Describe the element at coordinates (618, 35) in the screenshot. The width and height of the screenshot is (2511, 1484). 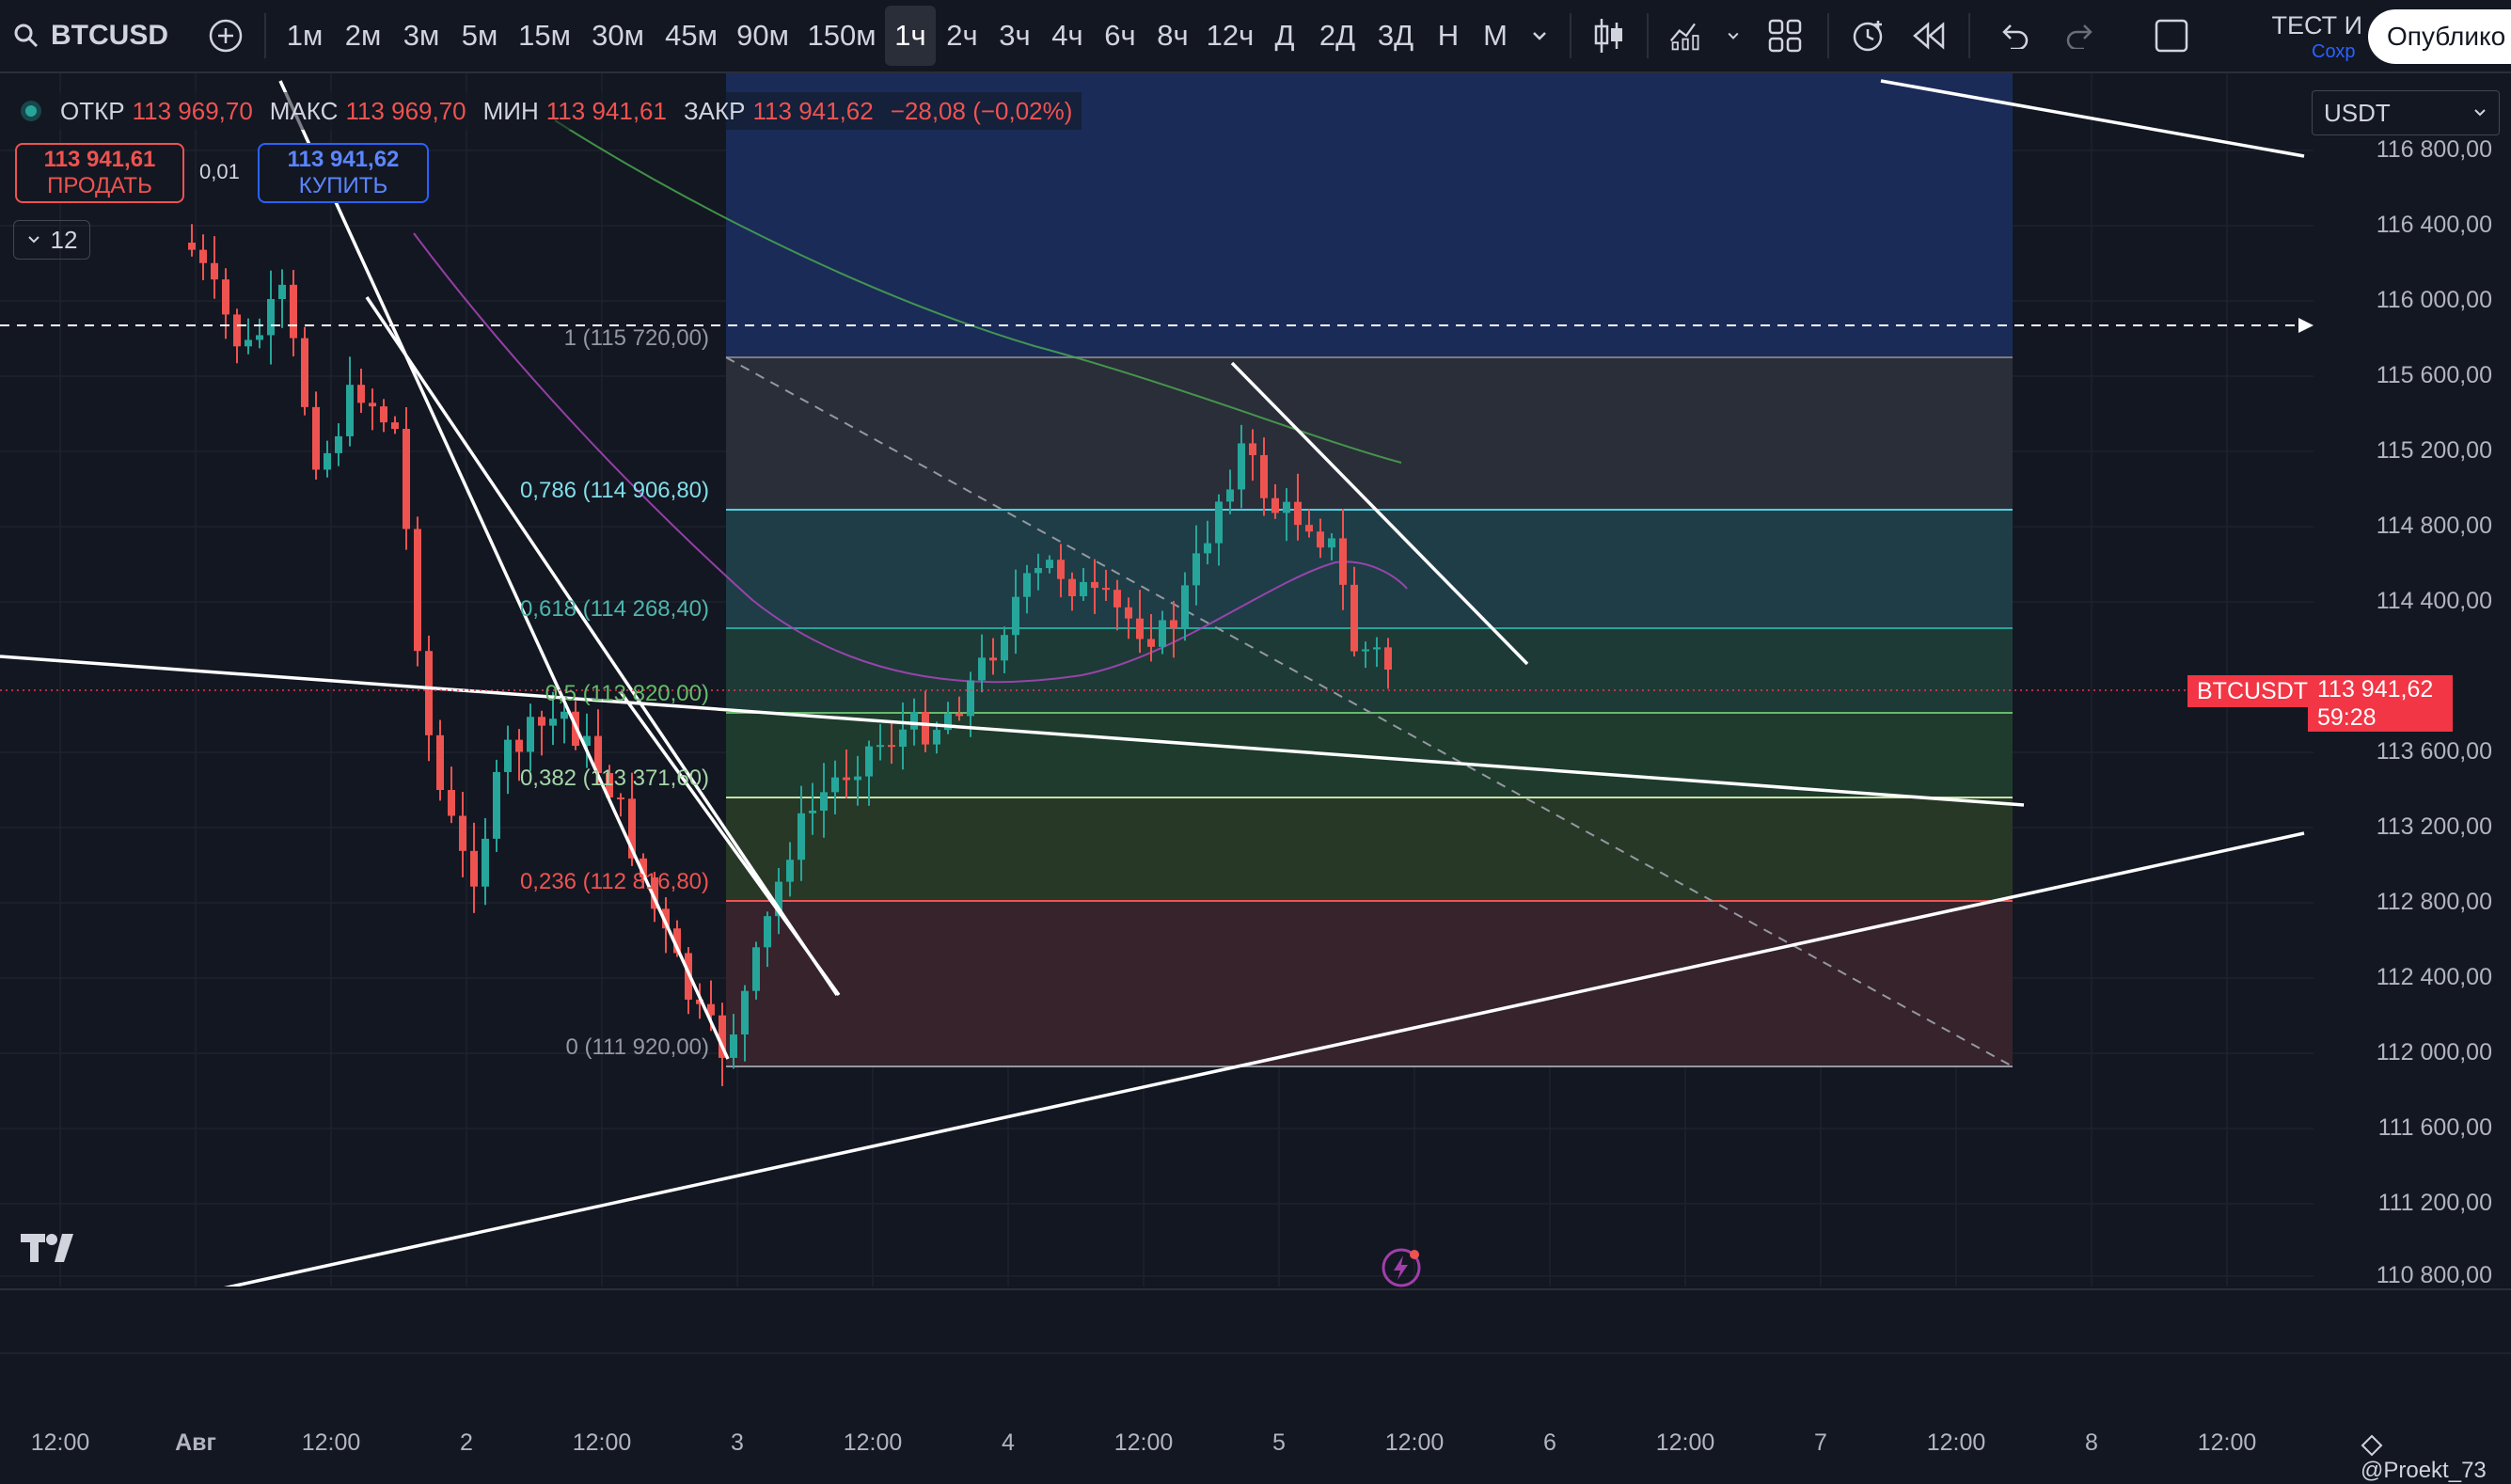
I see `interval-5-button: 30м` at that location.